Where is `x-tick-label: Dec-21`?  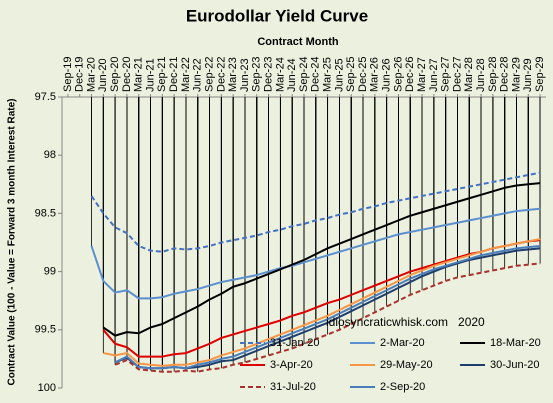
x-tick-label: Dec-21 is located at coordinates (174, 74).